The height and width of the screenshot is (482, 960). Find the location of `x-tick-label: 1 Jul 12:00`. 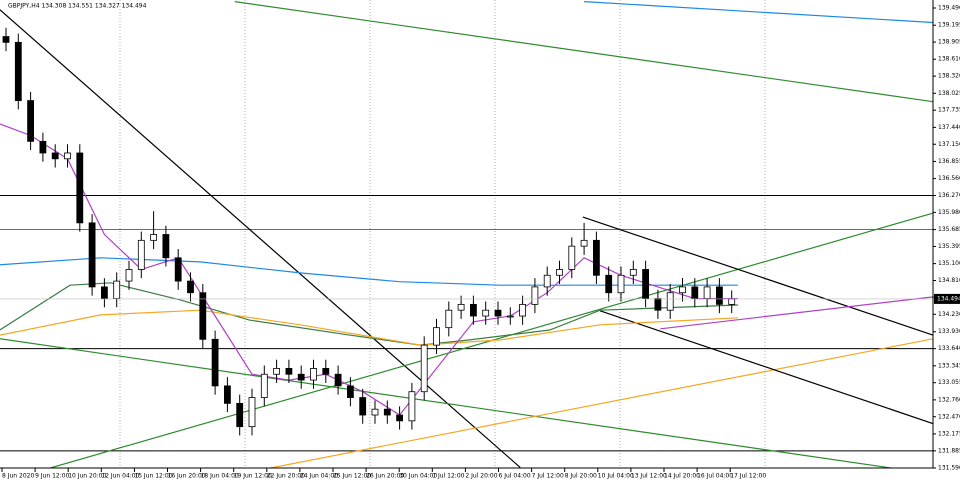

x-tick-label: 1 Jul 12:00 is located at coordinates (448, 476).